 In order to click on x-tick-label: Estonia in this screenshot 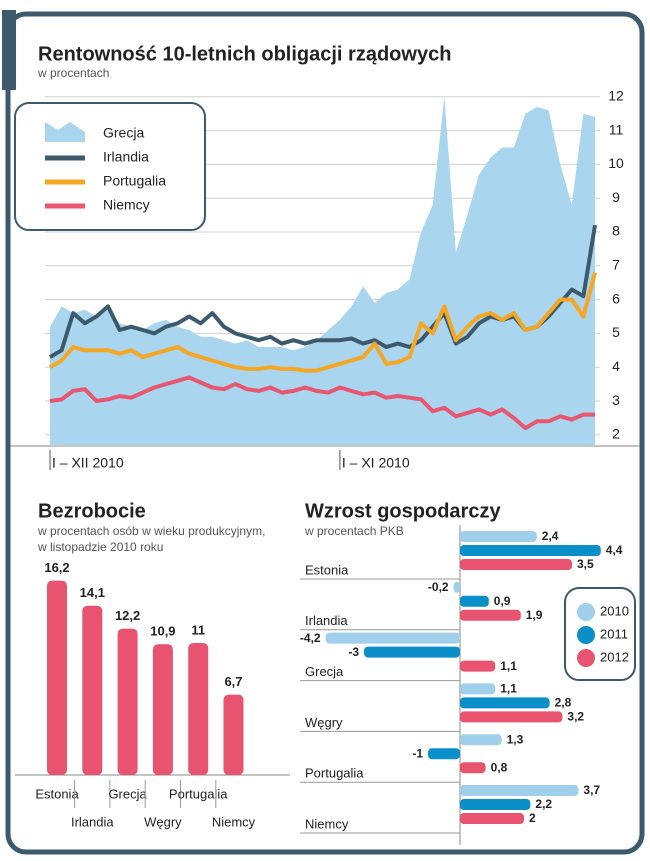, I will do `click(57, 793)`.